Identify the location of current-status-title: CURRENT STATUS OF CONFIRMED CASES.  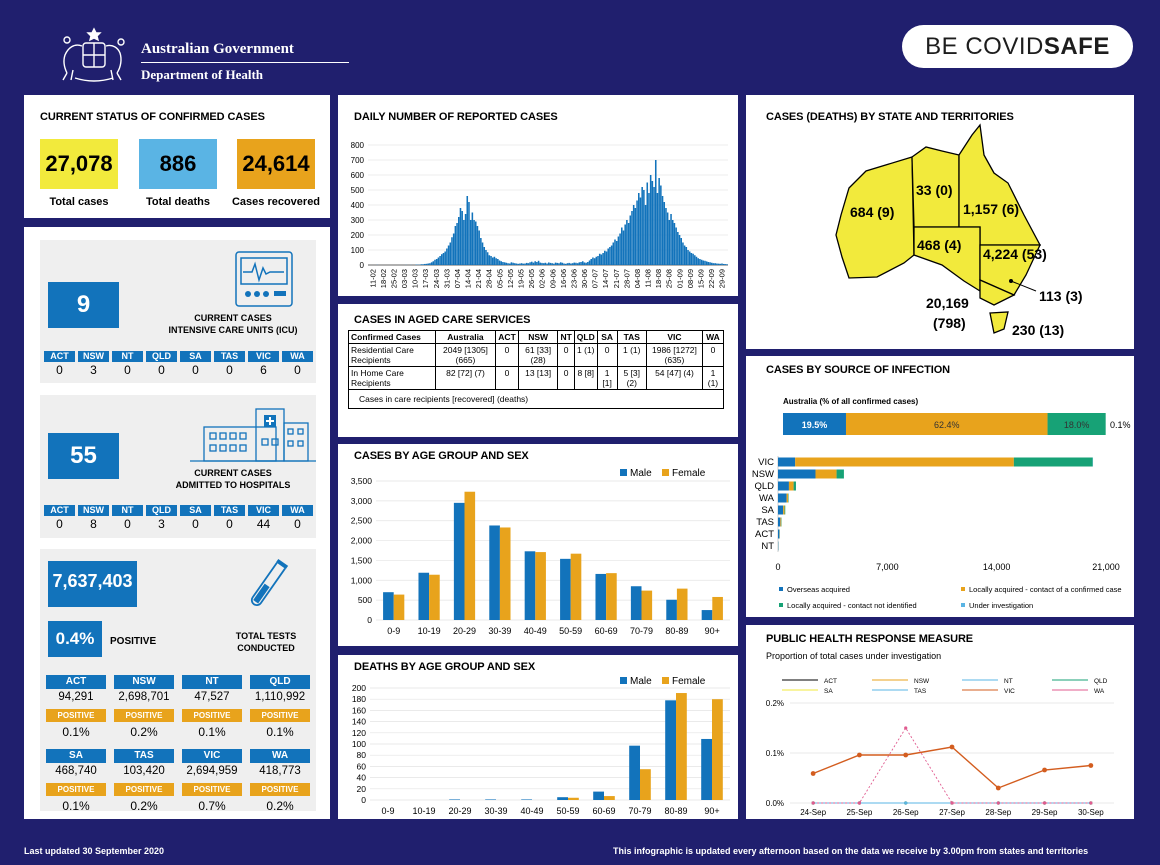
(152, 117).